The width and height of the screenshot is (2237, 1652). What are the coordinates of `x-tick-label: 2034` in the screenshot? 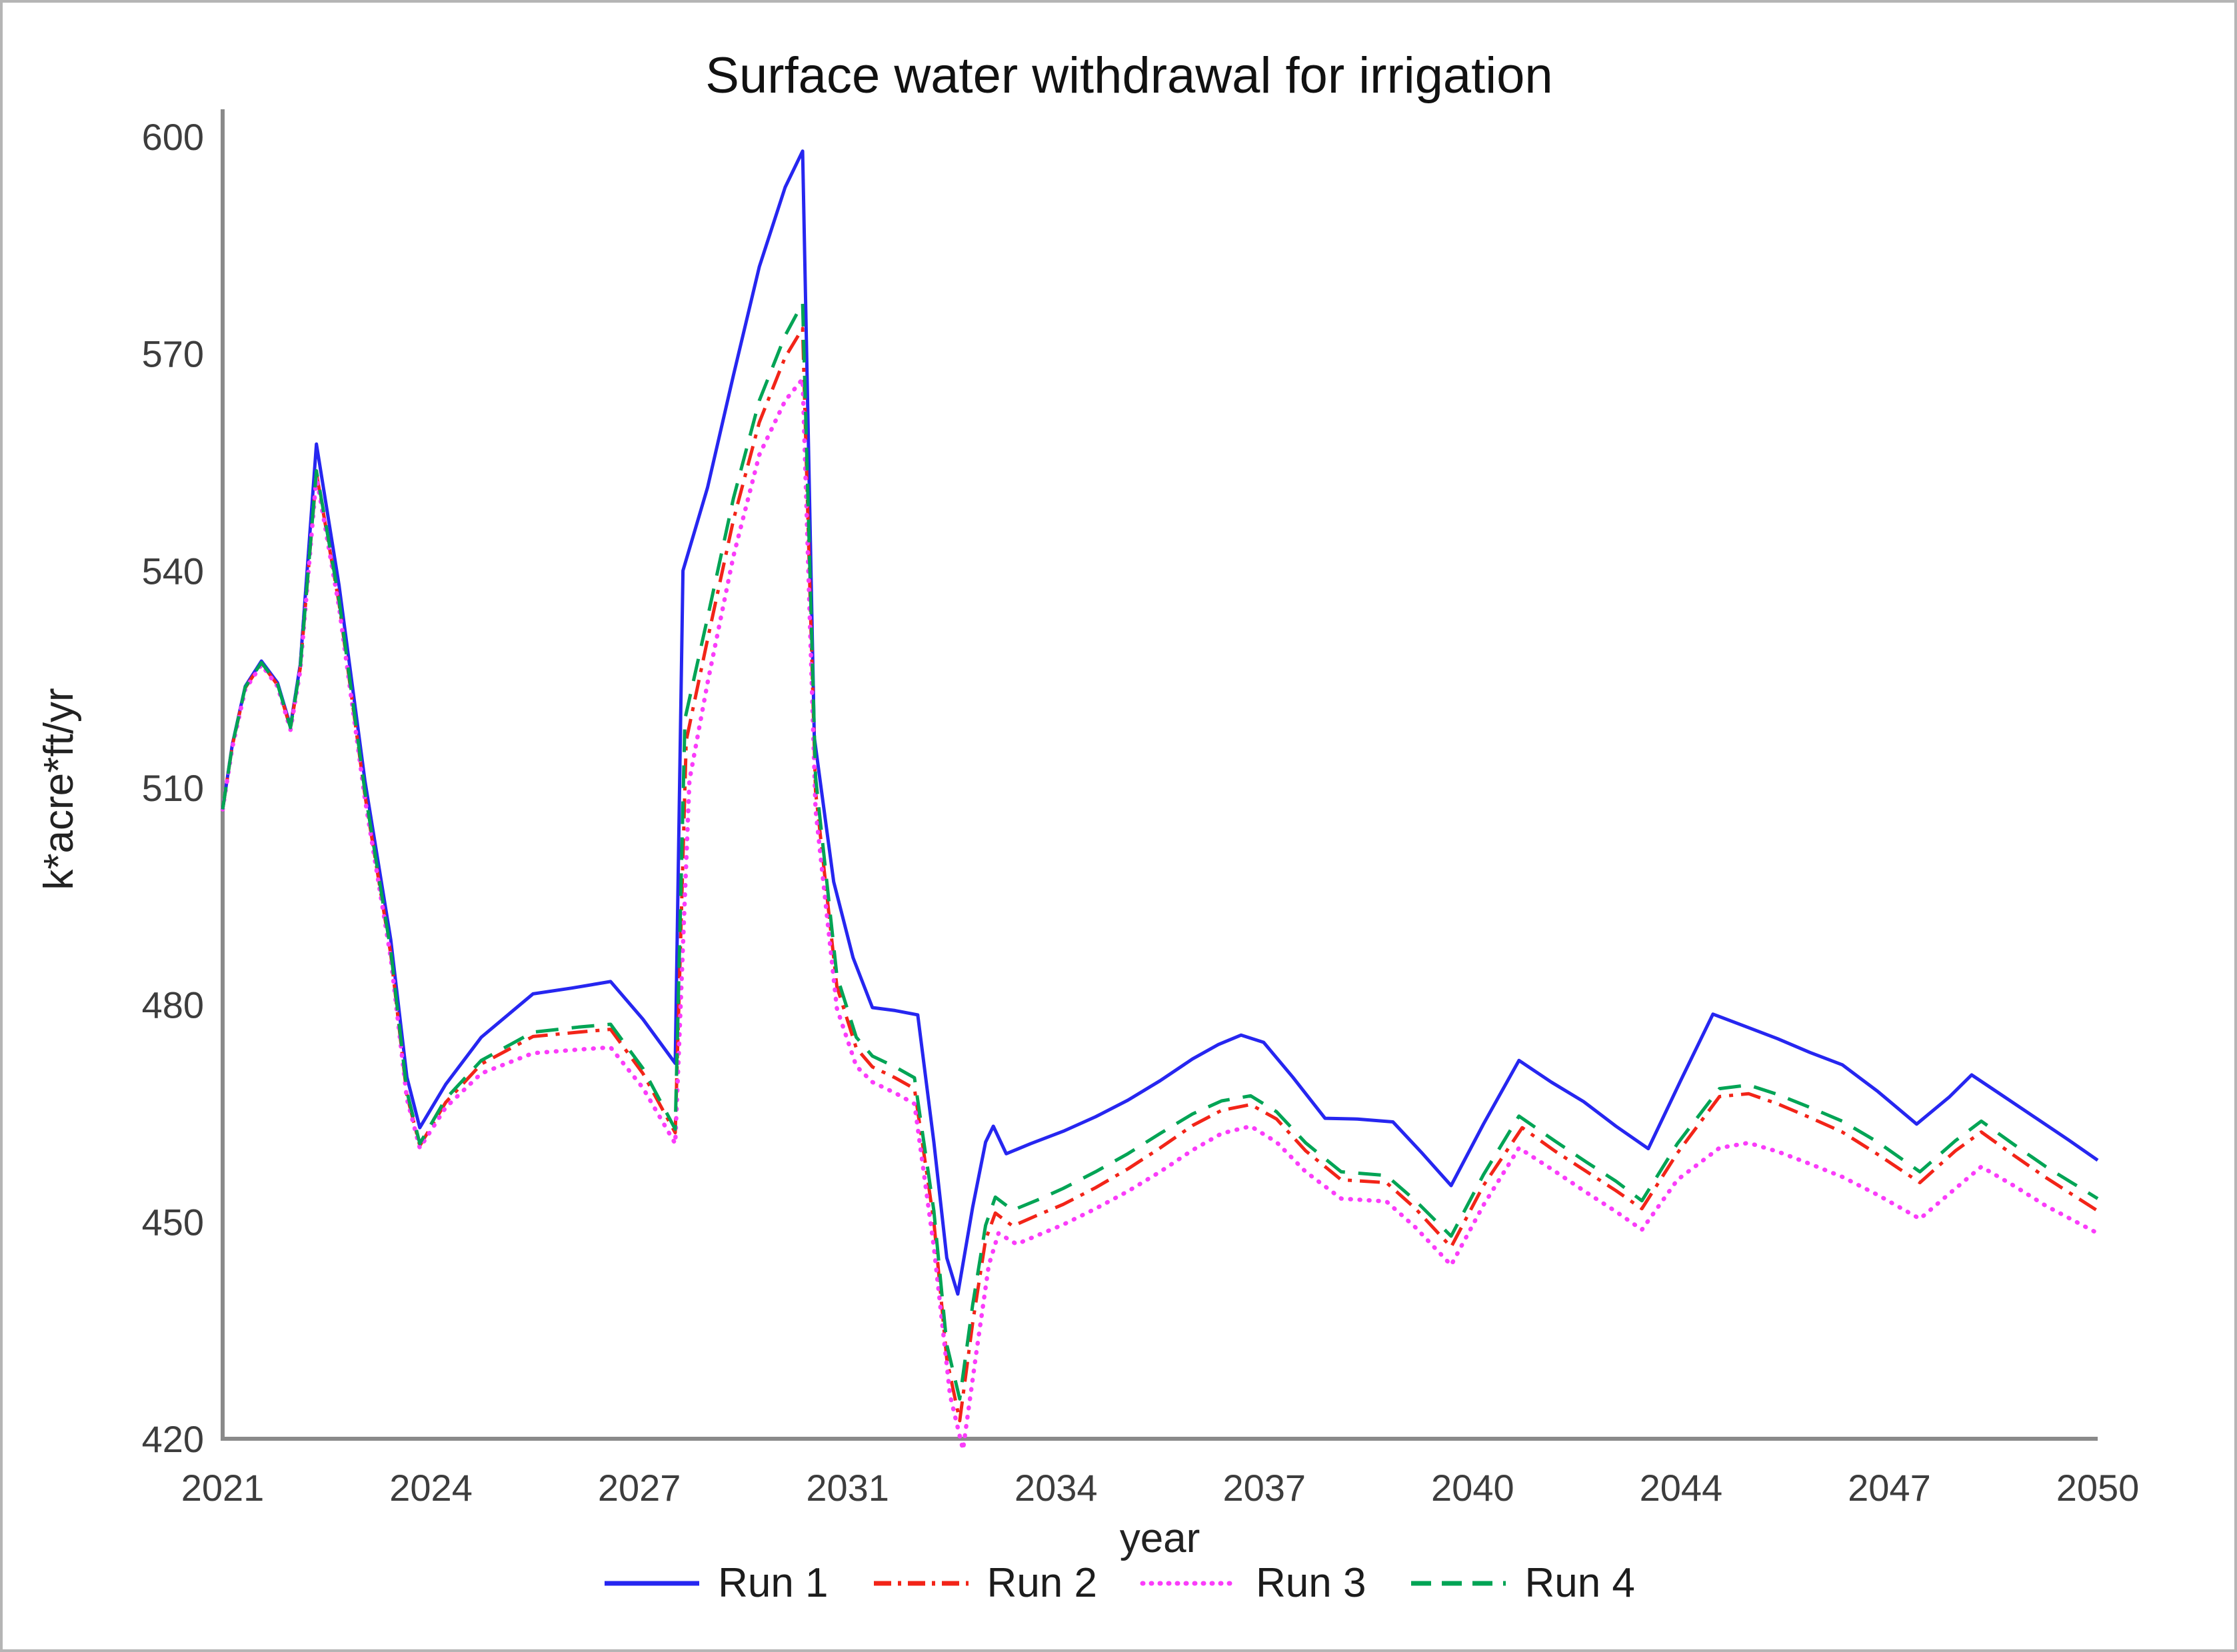 It's located at (1056, 1488).